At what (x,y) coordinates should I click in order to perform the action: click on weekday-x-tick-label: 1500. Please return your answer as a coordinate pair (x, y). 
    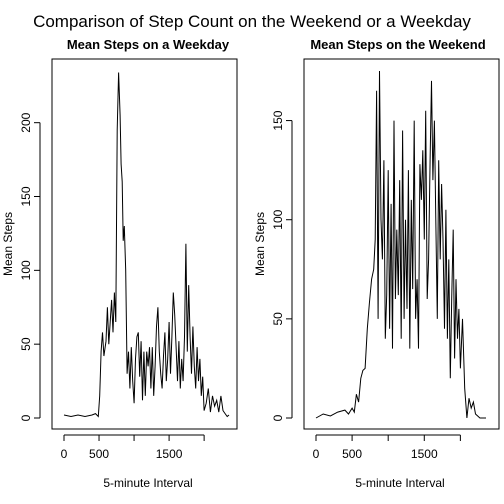
    Looking at the image, I should click on (169, 454).